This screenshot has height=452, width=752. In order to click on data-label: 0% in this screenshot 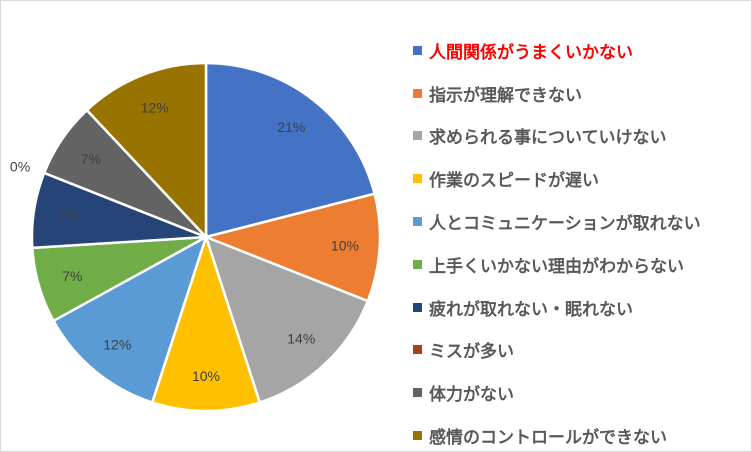, I will do `click(20, 167)`.